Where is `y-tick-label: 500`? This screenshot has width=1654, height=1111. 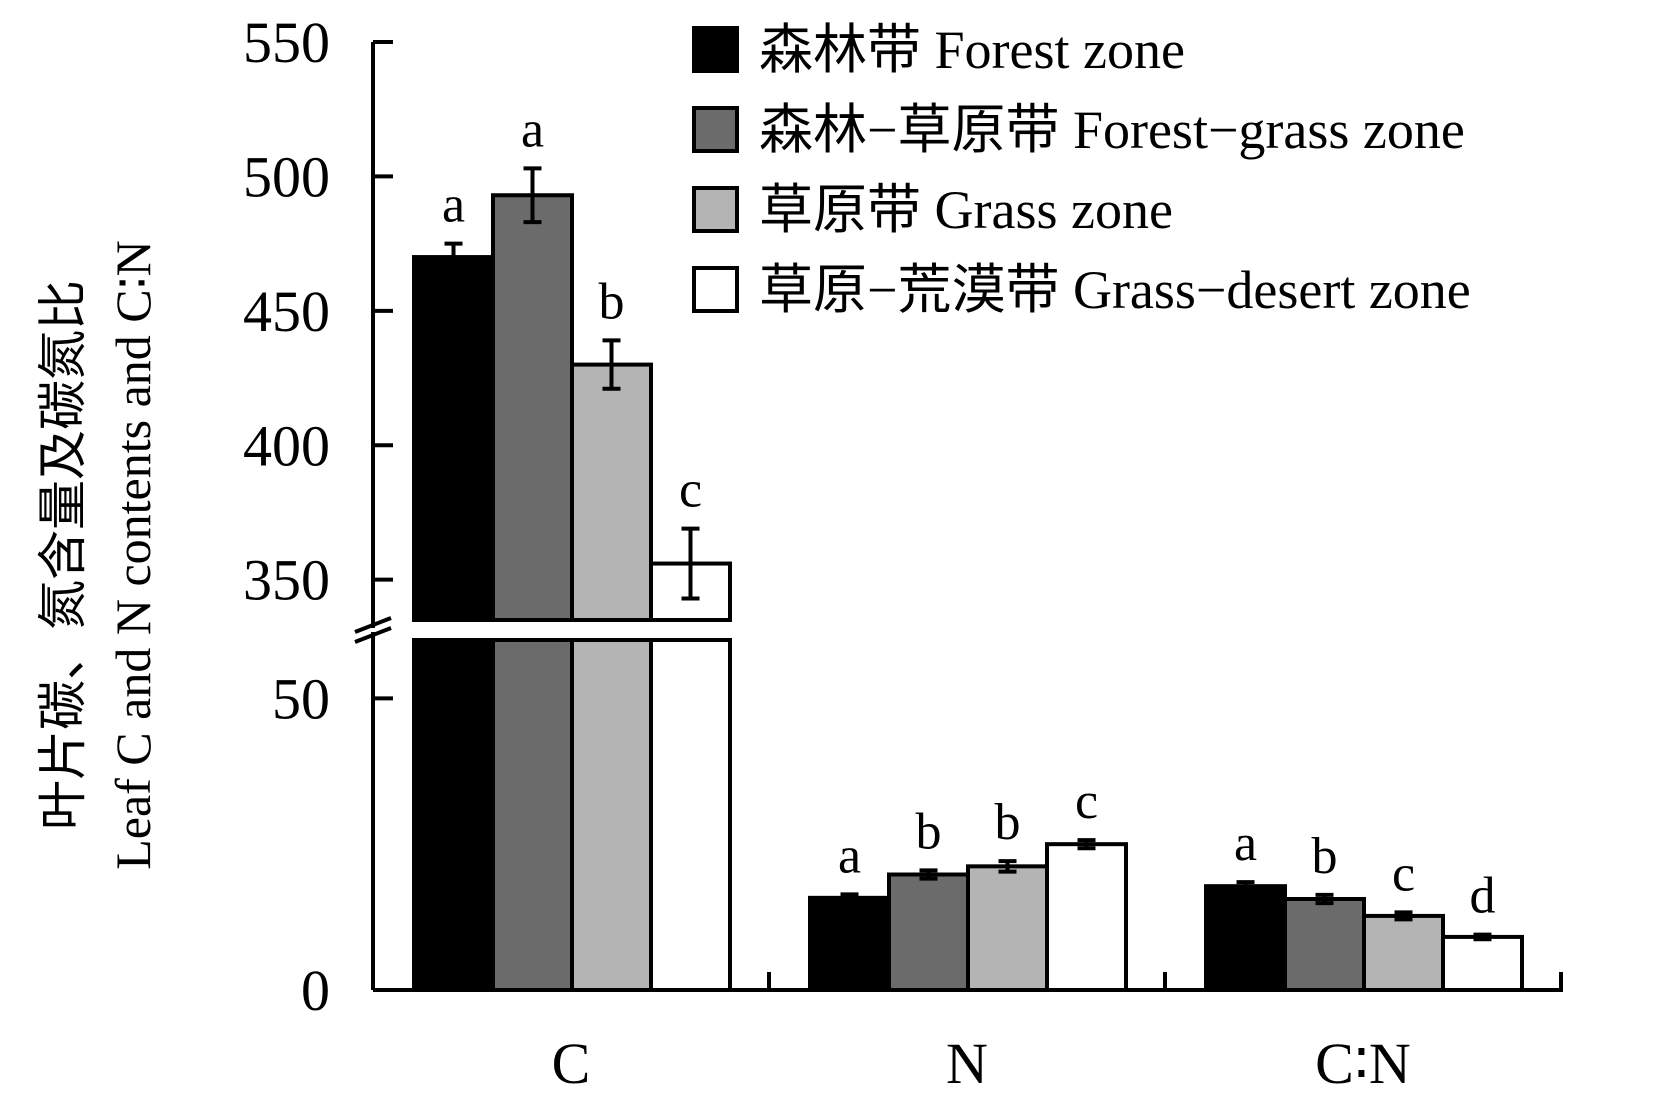
y-tick-label: 500 is located at coordinates (286, 176).